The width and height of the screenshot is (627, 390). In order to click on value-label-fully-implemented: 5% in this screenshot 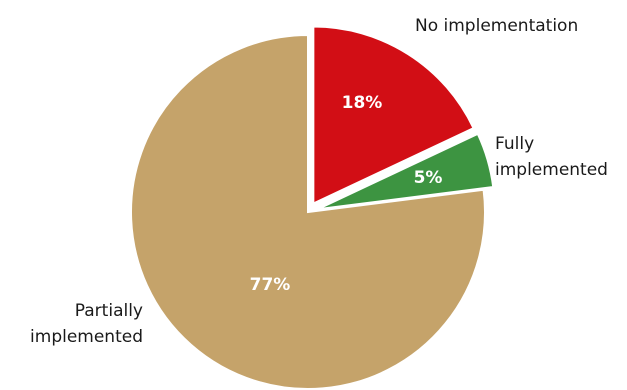, I will do `click(428, 178)`.